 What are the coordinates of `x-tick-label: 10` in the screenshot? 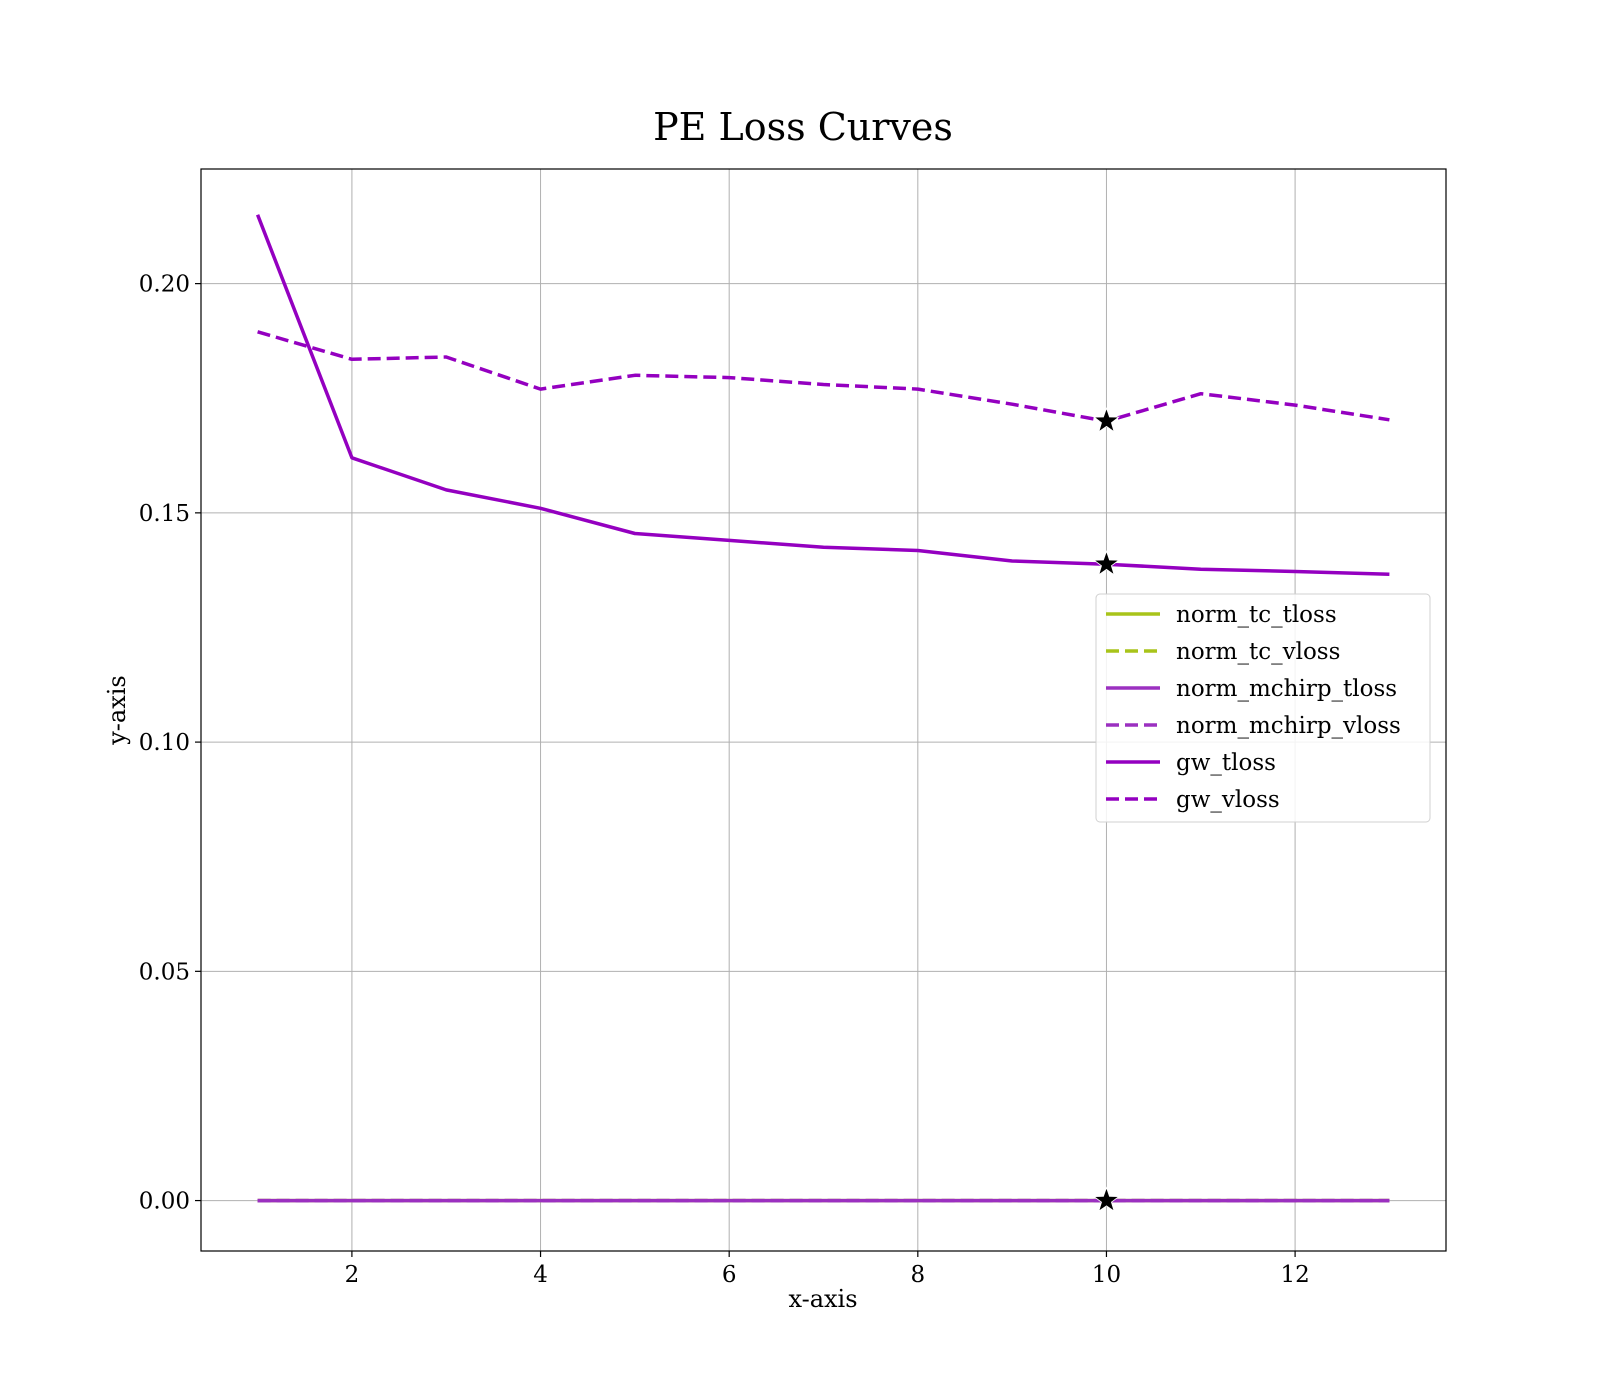 It's located at (1106, 1275).